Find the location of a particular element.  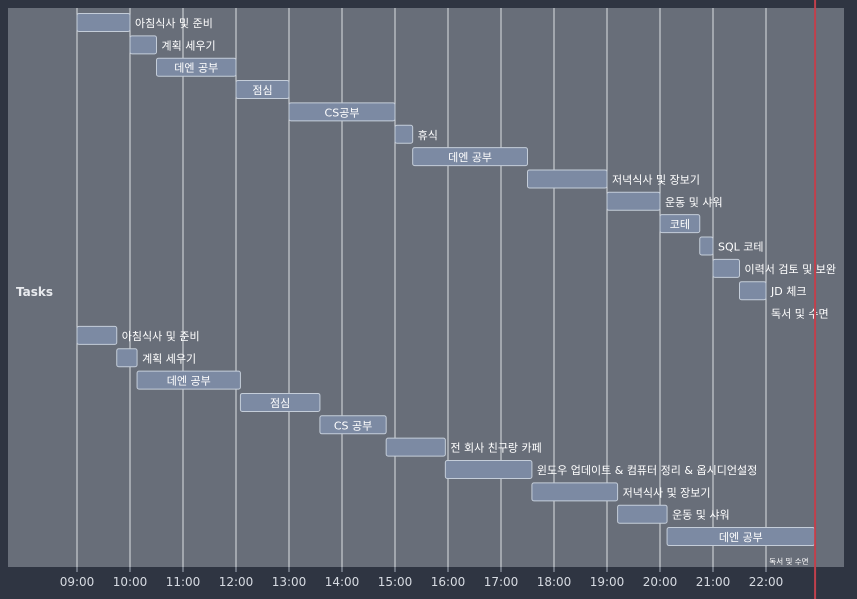

x-tick-label: 13:00 is located at coordinates (289, 582).